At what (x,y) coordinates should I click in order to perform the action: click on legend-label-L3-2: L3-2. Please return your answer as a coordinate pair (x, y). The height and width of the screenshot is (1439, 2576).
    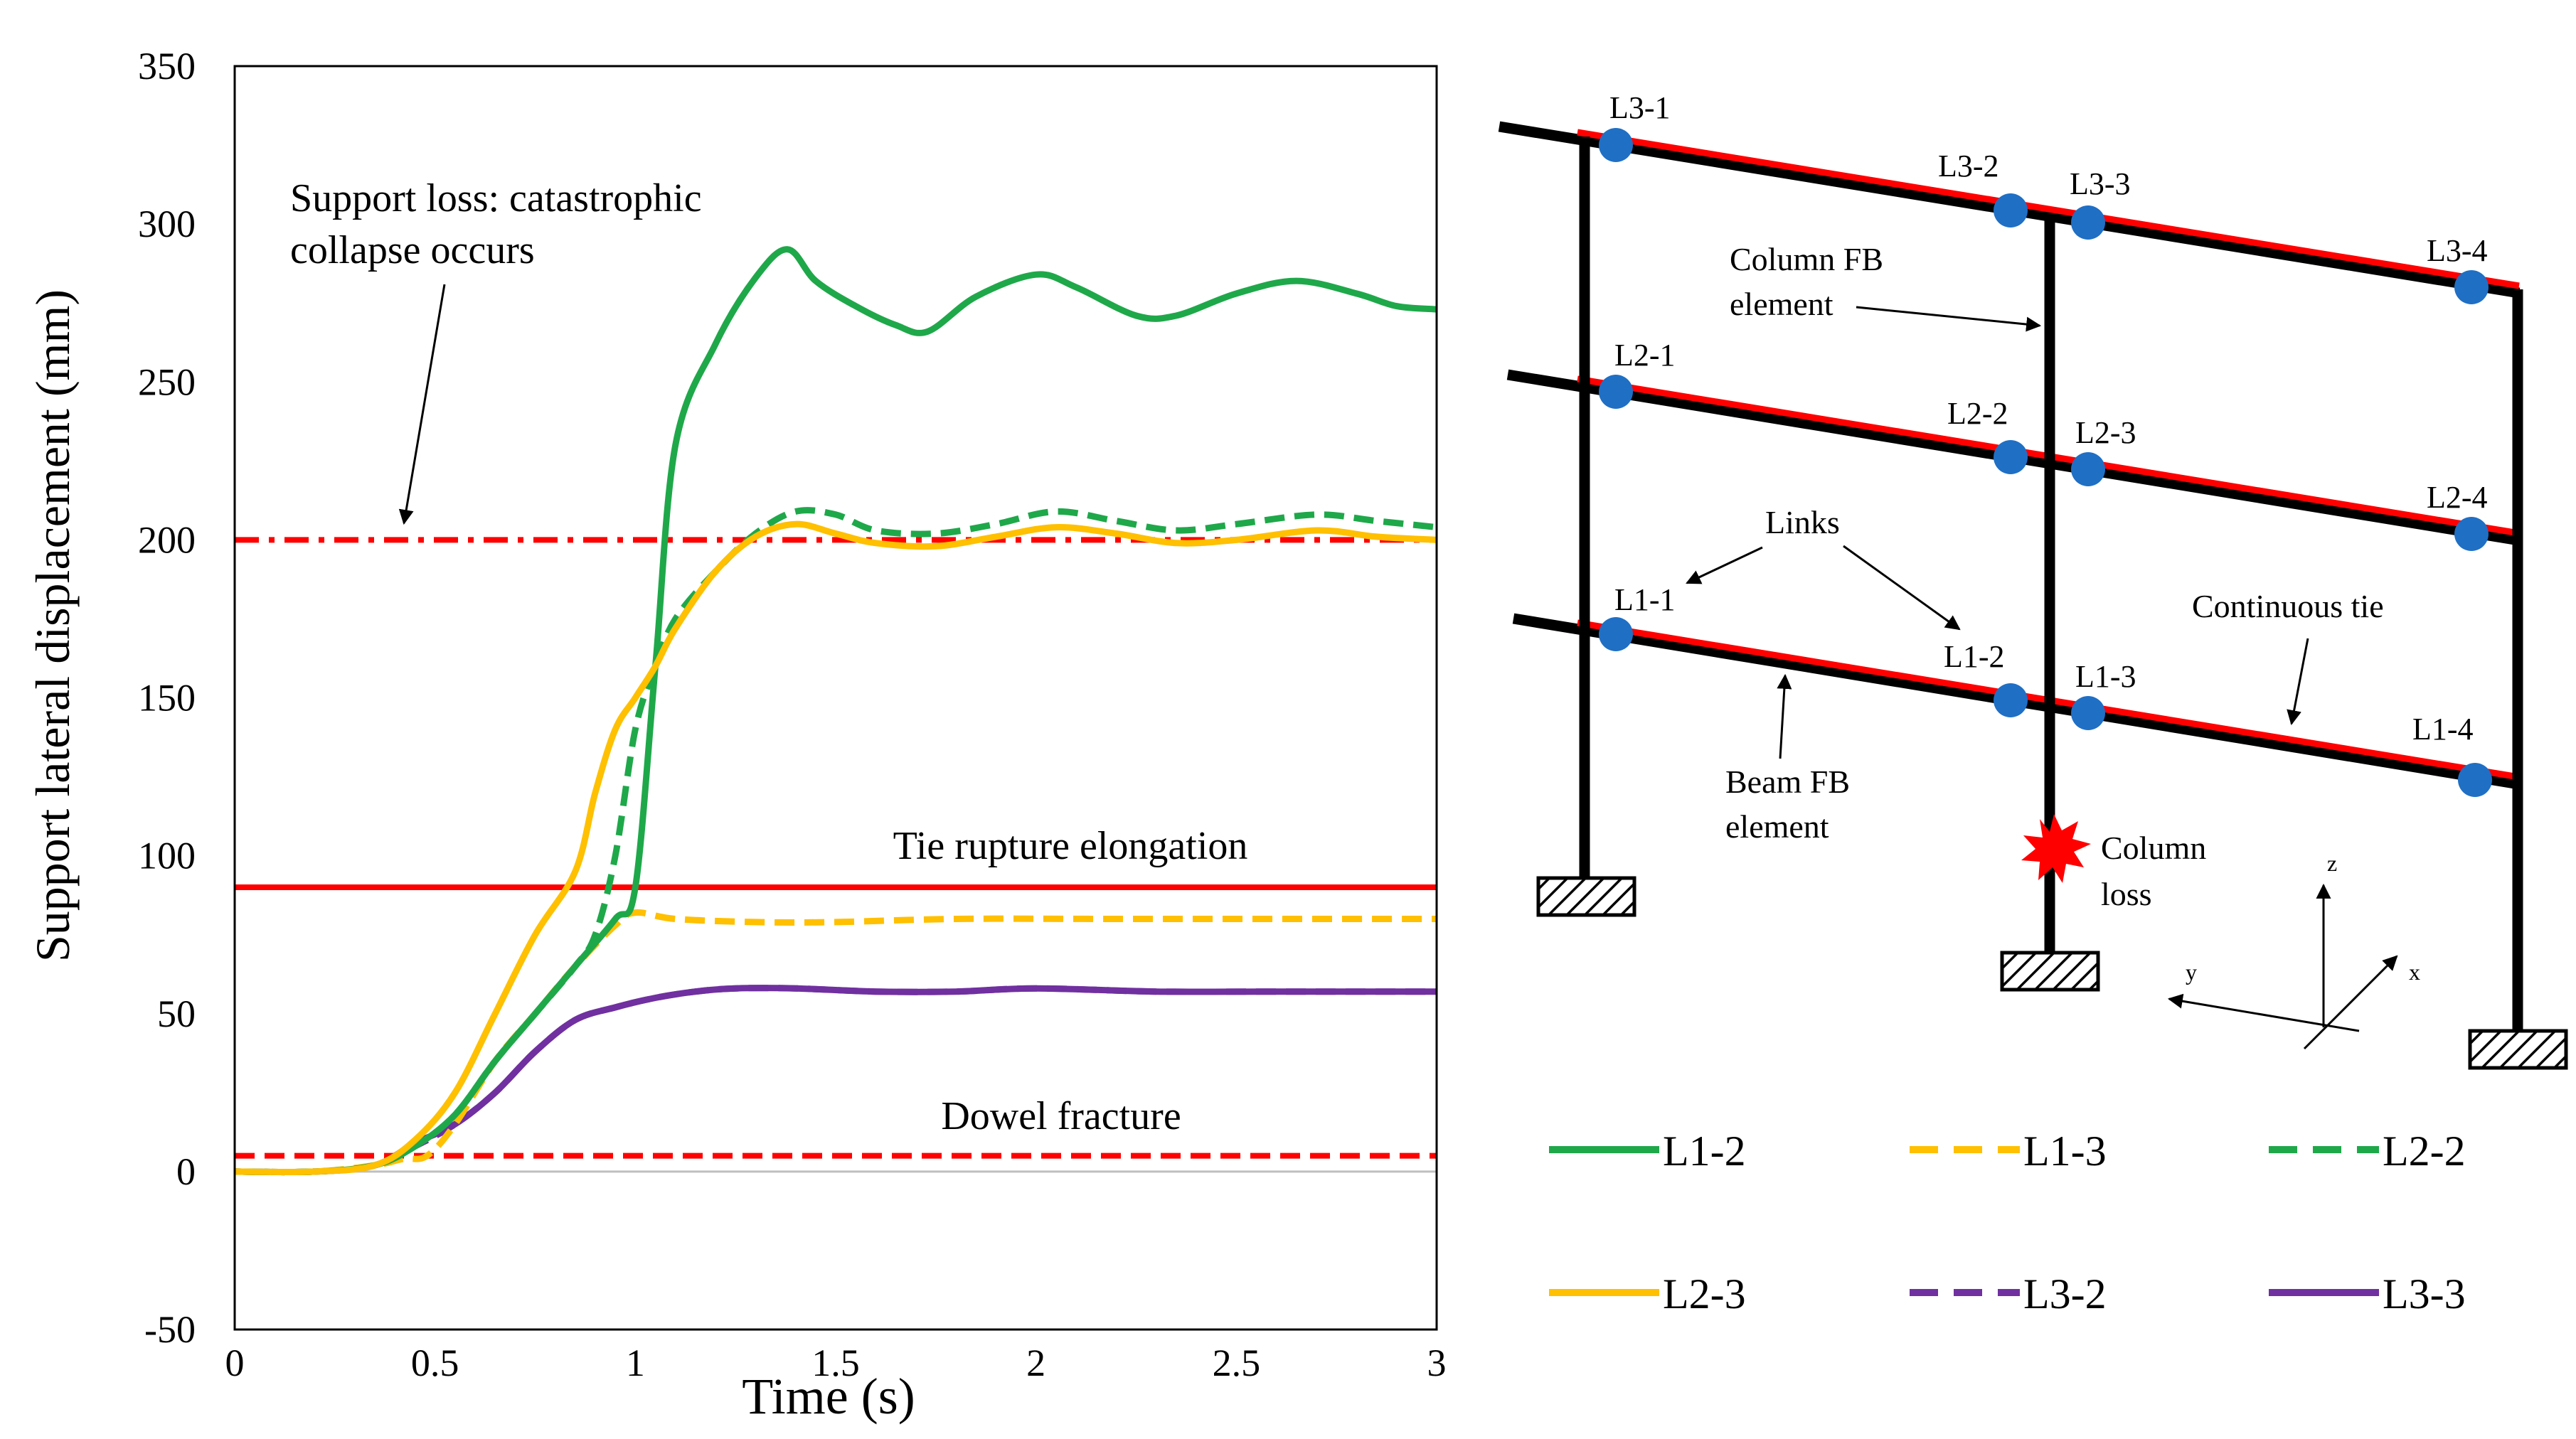
    Looking at the image, I should click on (2065, 1294).